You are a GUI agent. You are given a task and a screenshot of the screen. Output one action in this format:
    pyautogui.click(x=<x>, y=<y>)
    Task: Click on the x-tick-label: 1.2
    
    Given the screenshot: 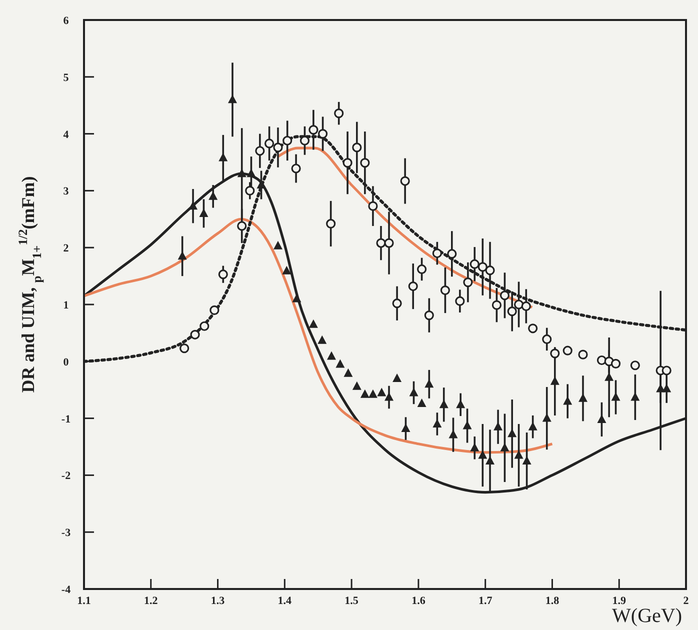 What is the action you would take?
    pyautogui.click(x=151, y=601)
    